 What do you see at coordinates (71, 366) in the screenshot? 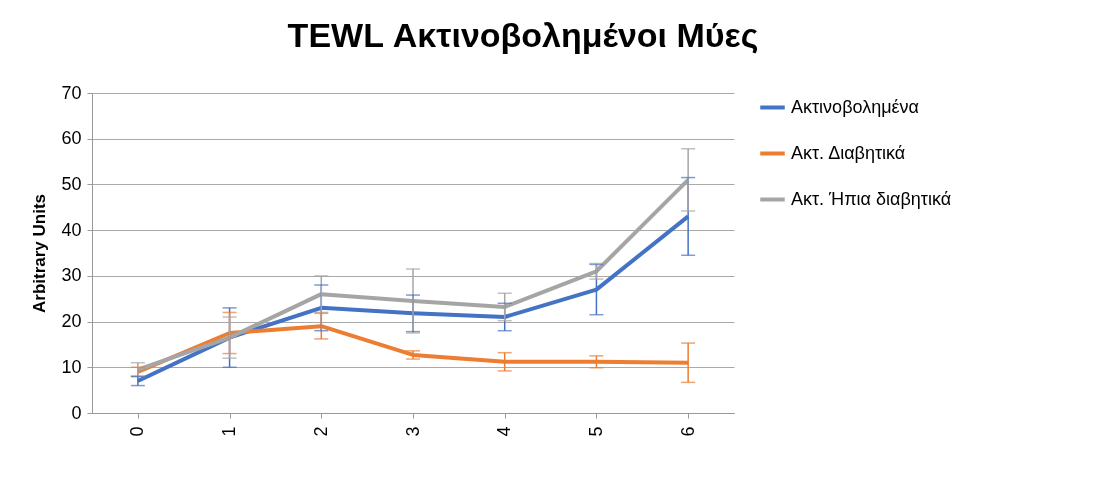
I see `y-tick-label: 10` at bounding box center [71, 366].